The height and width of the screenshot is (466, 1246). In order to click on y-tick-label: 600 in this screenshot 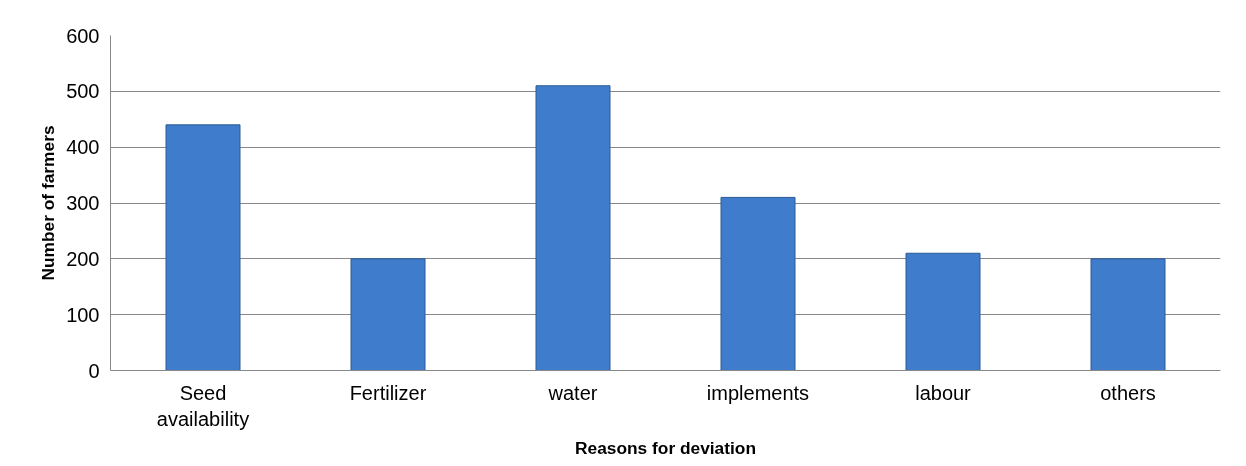, I will do `click(83, 35)`.